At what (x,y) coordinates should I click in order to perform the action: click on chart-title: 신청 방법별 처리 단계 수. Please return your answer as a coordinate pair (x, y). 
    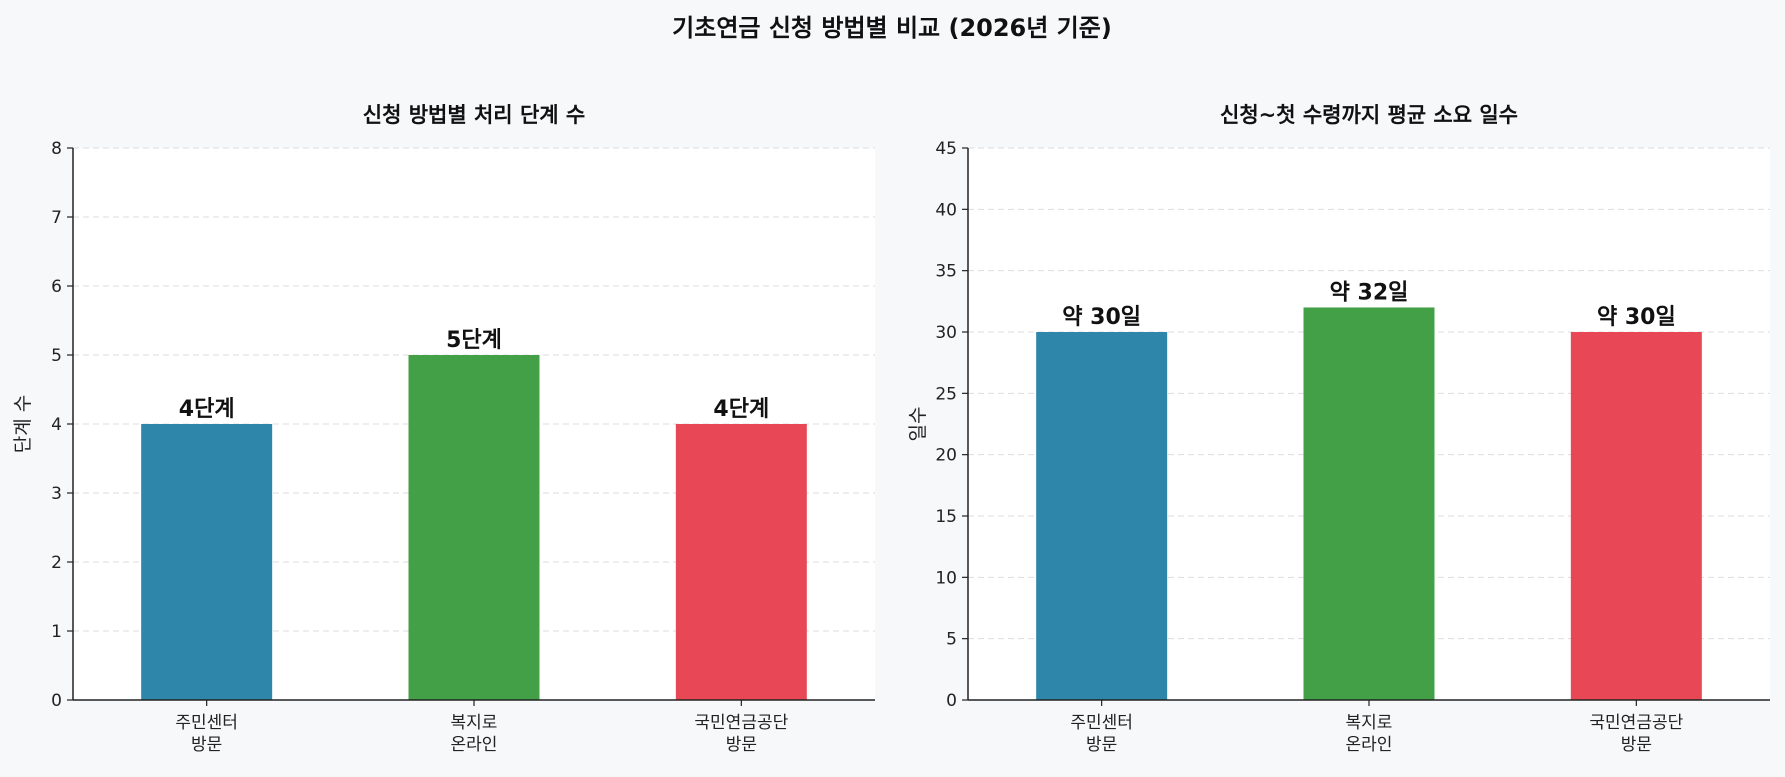
    Looking at the image, I should click on (474, 115).